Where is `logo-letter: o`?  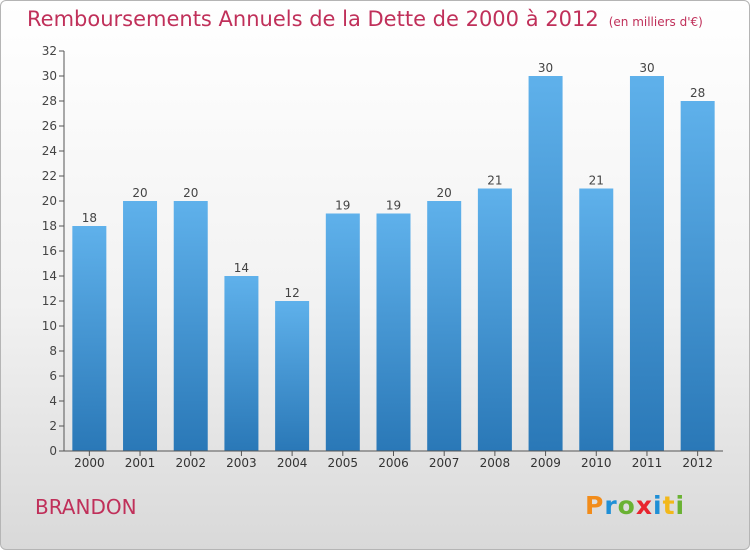
logo-letter: o is located at coordinates (626, 505).